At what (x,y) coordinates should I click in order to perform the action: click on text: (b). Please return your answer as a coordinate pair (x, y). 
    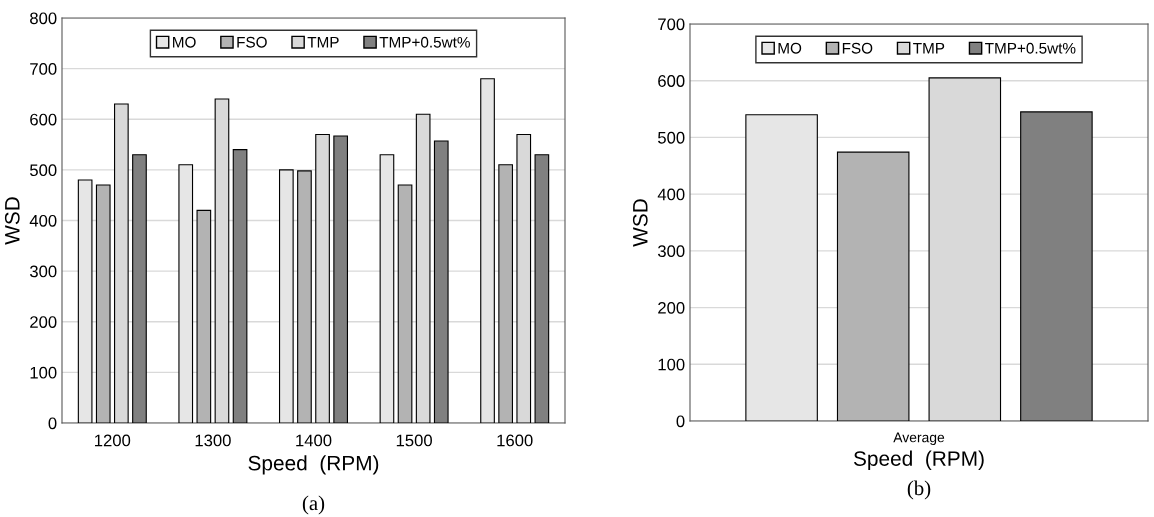
    Looking at the image, I should click on (919, 490).